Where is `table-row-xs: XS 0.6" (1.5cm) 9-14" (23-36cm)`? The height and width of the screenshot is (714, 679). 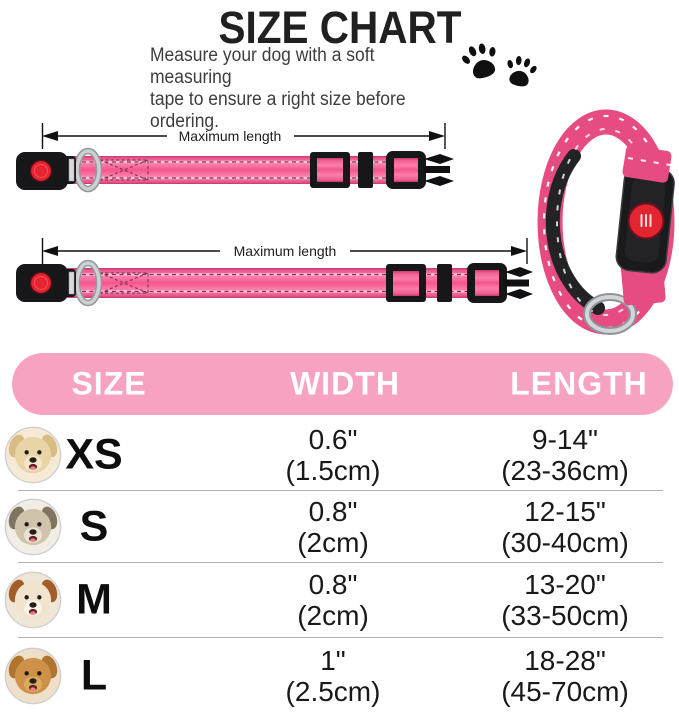 table-row-xs: XS 0.6" (1.5cm) 9-14" (23-36cm) is located at coordinates (339, 455).